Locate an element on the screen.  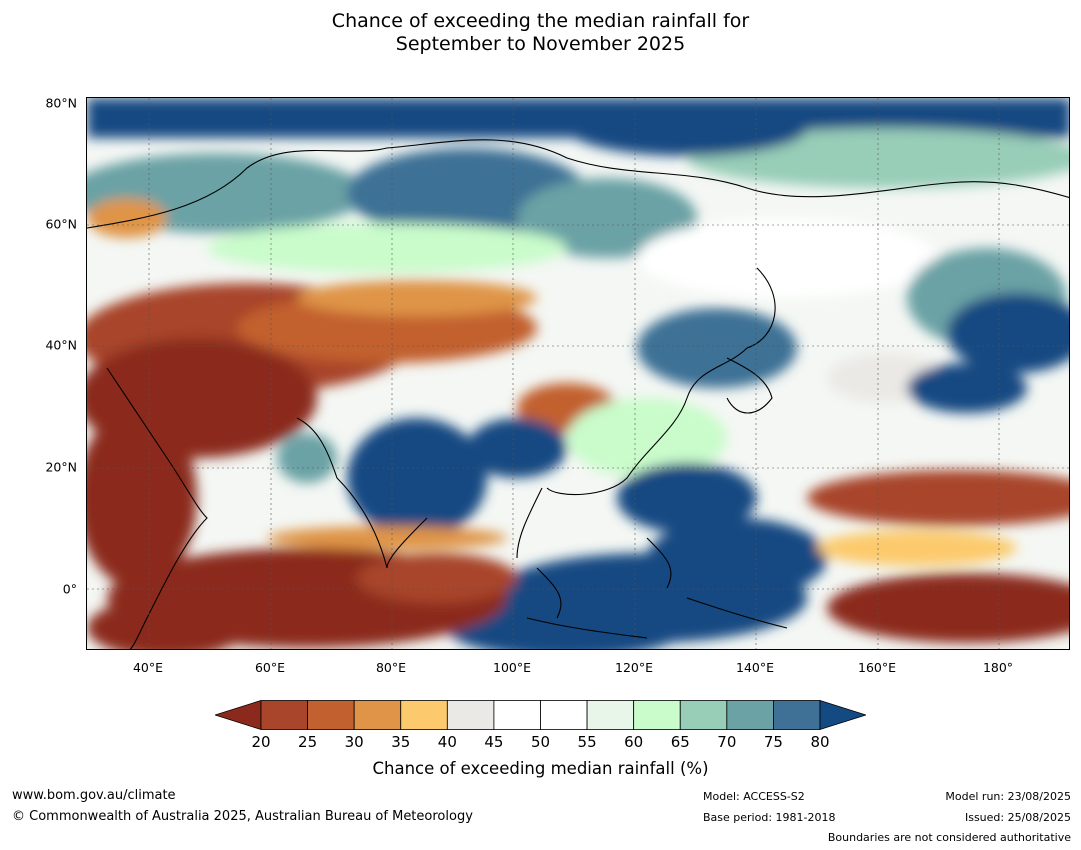
title-line-2: September to November 2025 is located at coordinates (540, 44).